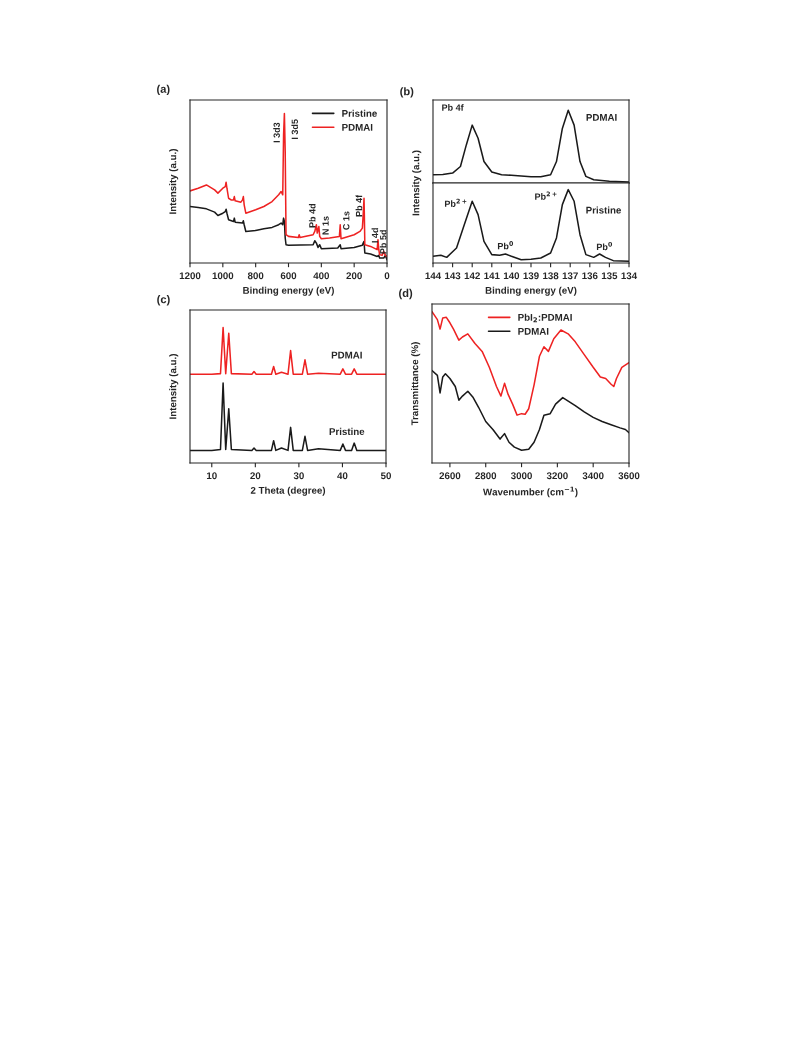 This screenshot has height=1043, width=793. Describe the element at coordinates (255, 476) in the screenshot. I see `x-tick-label: 20` at that location.